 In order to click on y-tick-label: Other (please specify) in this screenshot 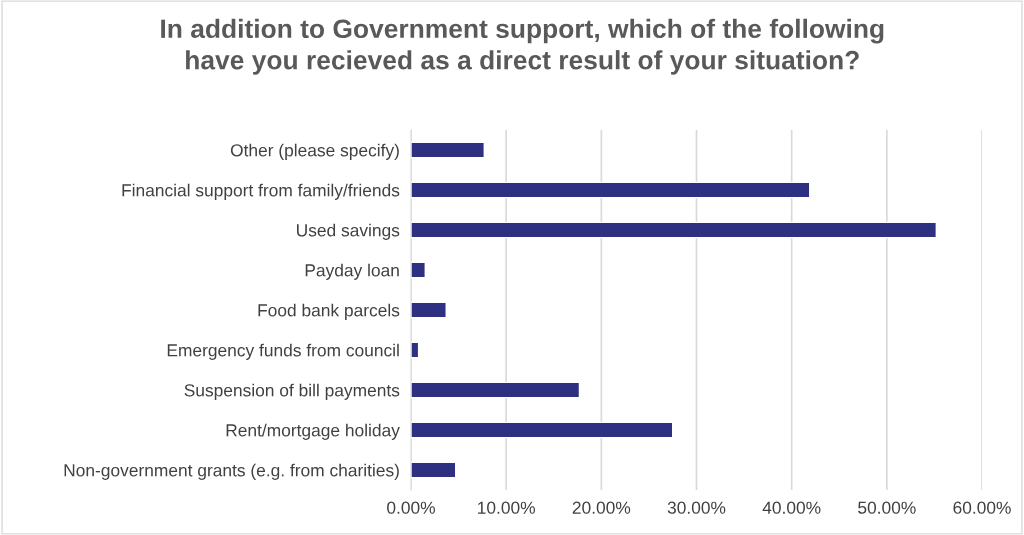, I will do `click(314, 151)`.